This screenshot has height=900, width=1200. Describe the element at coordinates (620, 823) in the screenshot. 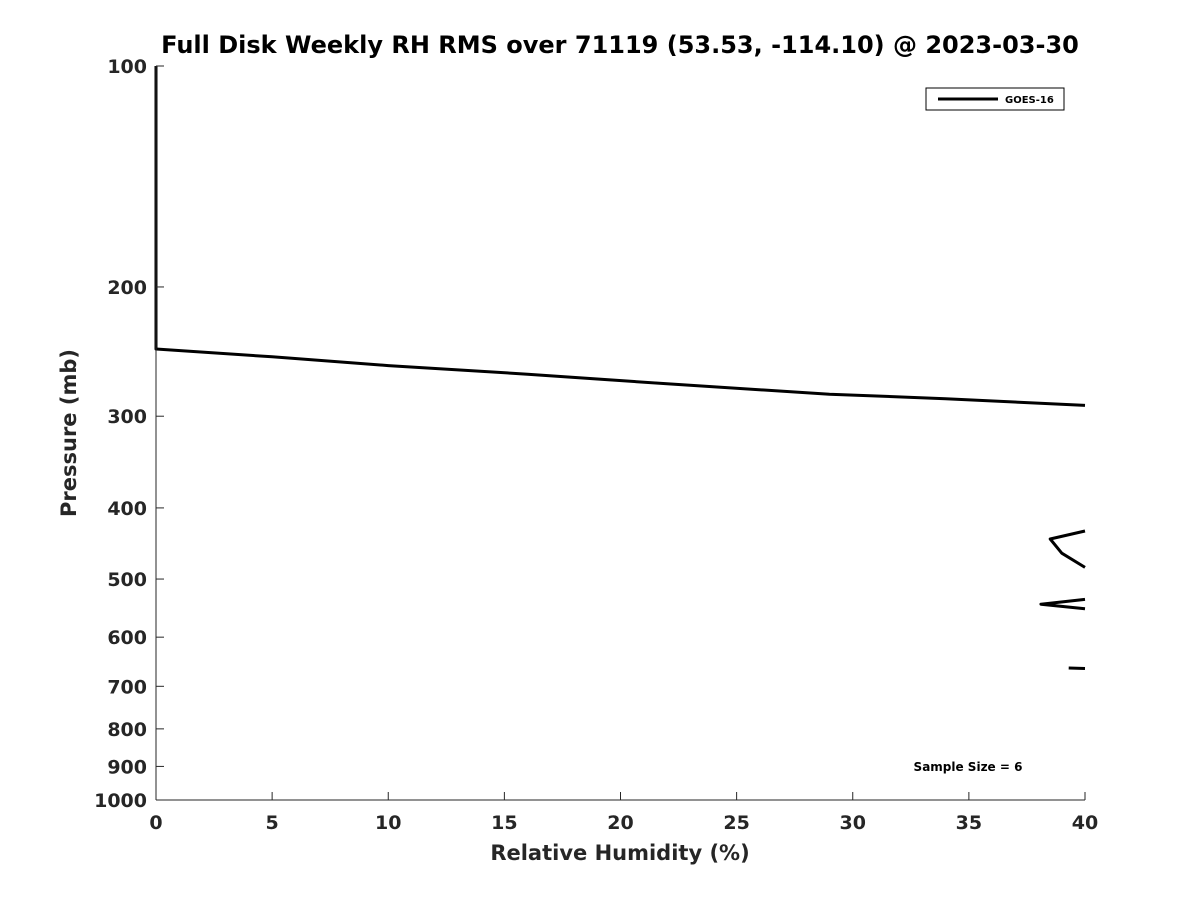

I see `x-tick-label: 20` at that location.